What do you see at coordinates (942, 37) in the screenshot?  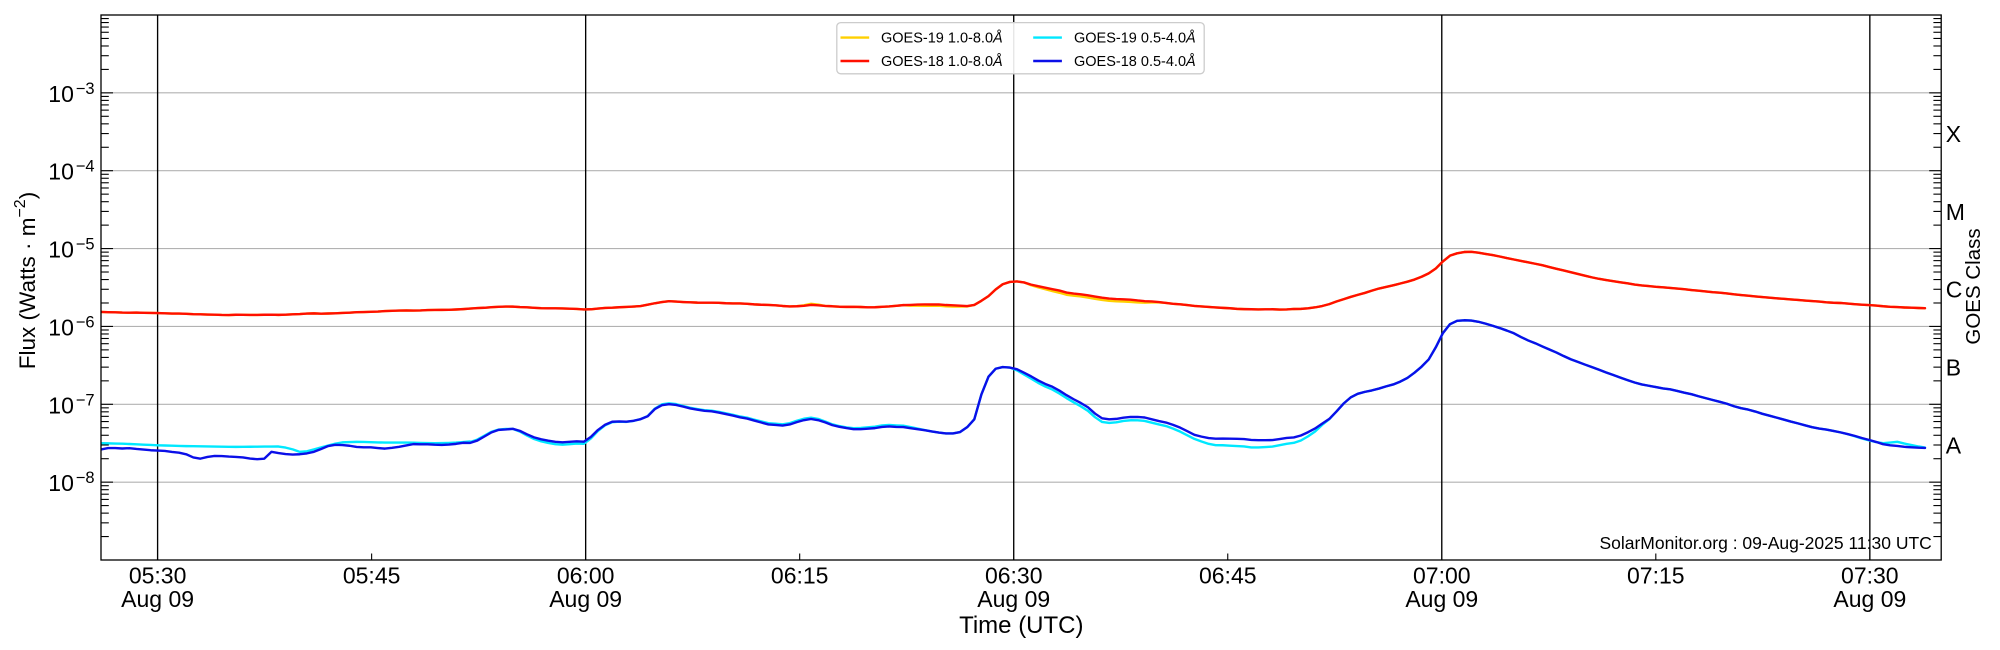 I see `svg-text: GOES-19 1.0-8.0Å` at bounding box center [942, 37].